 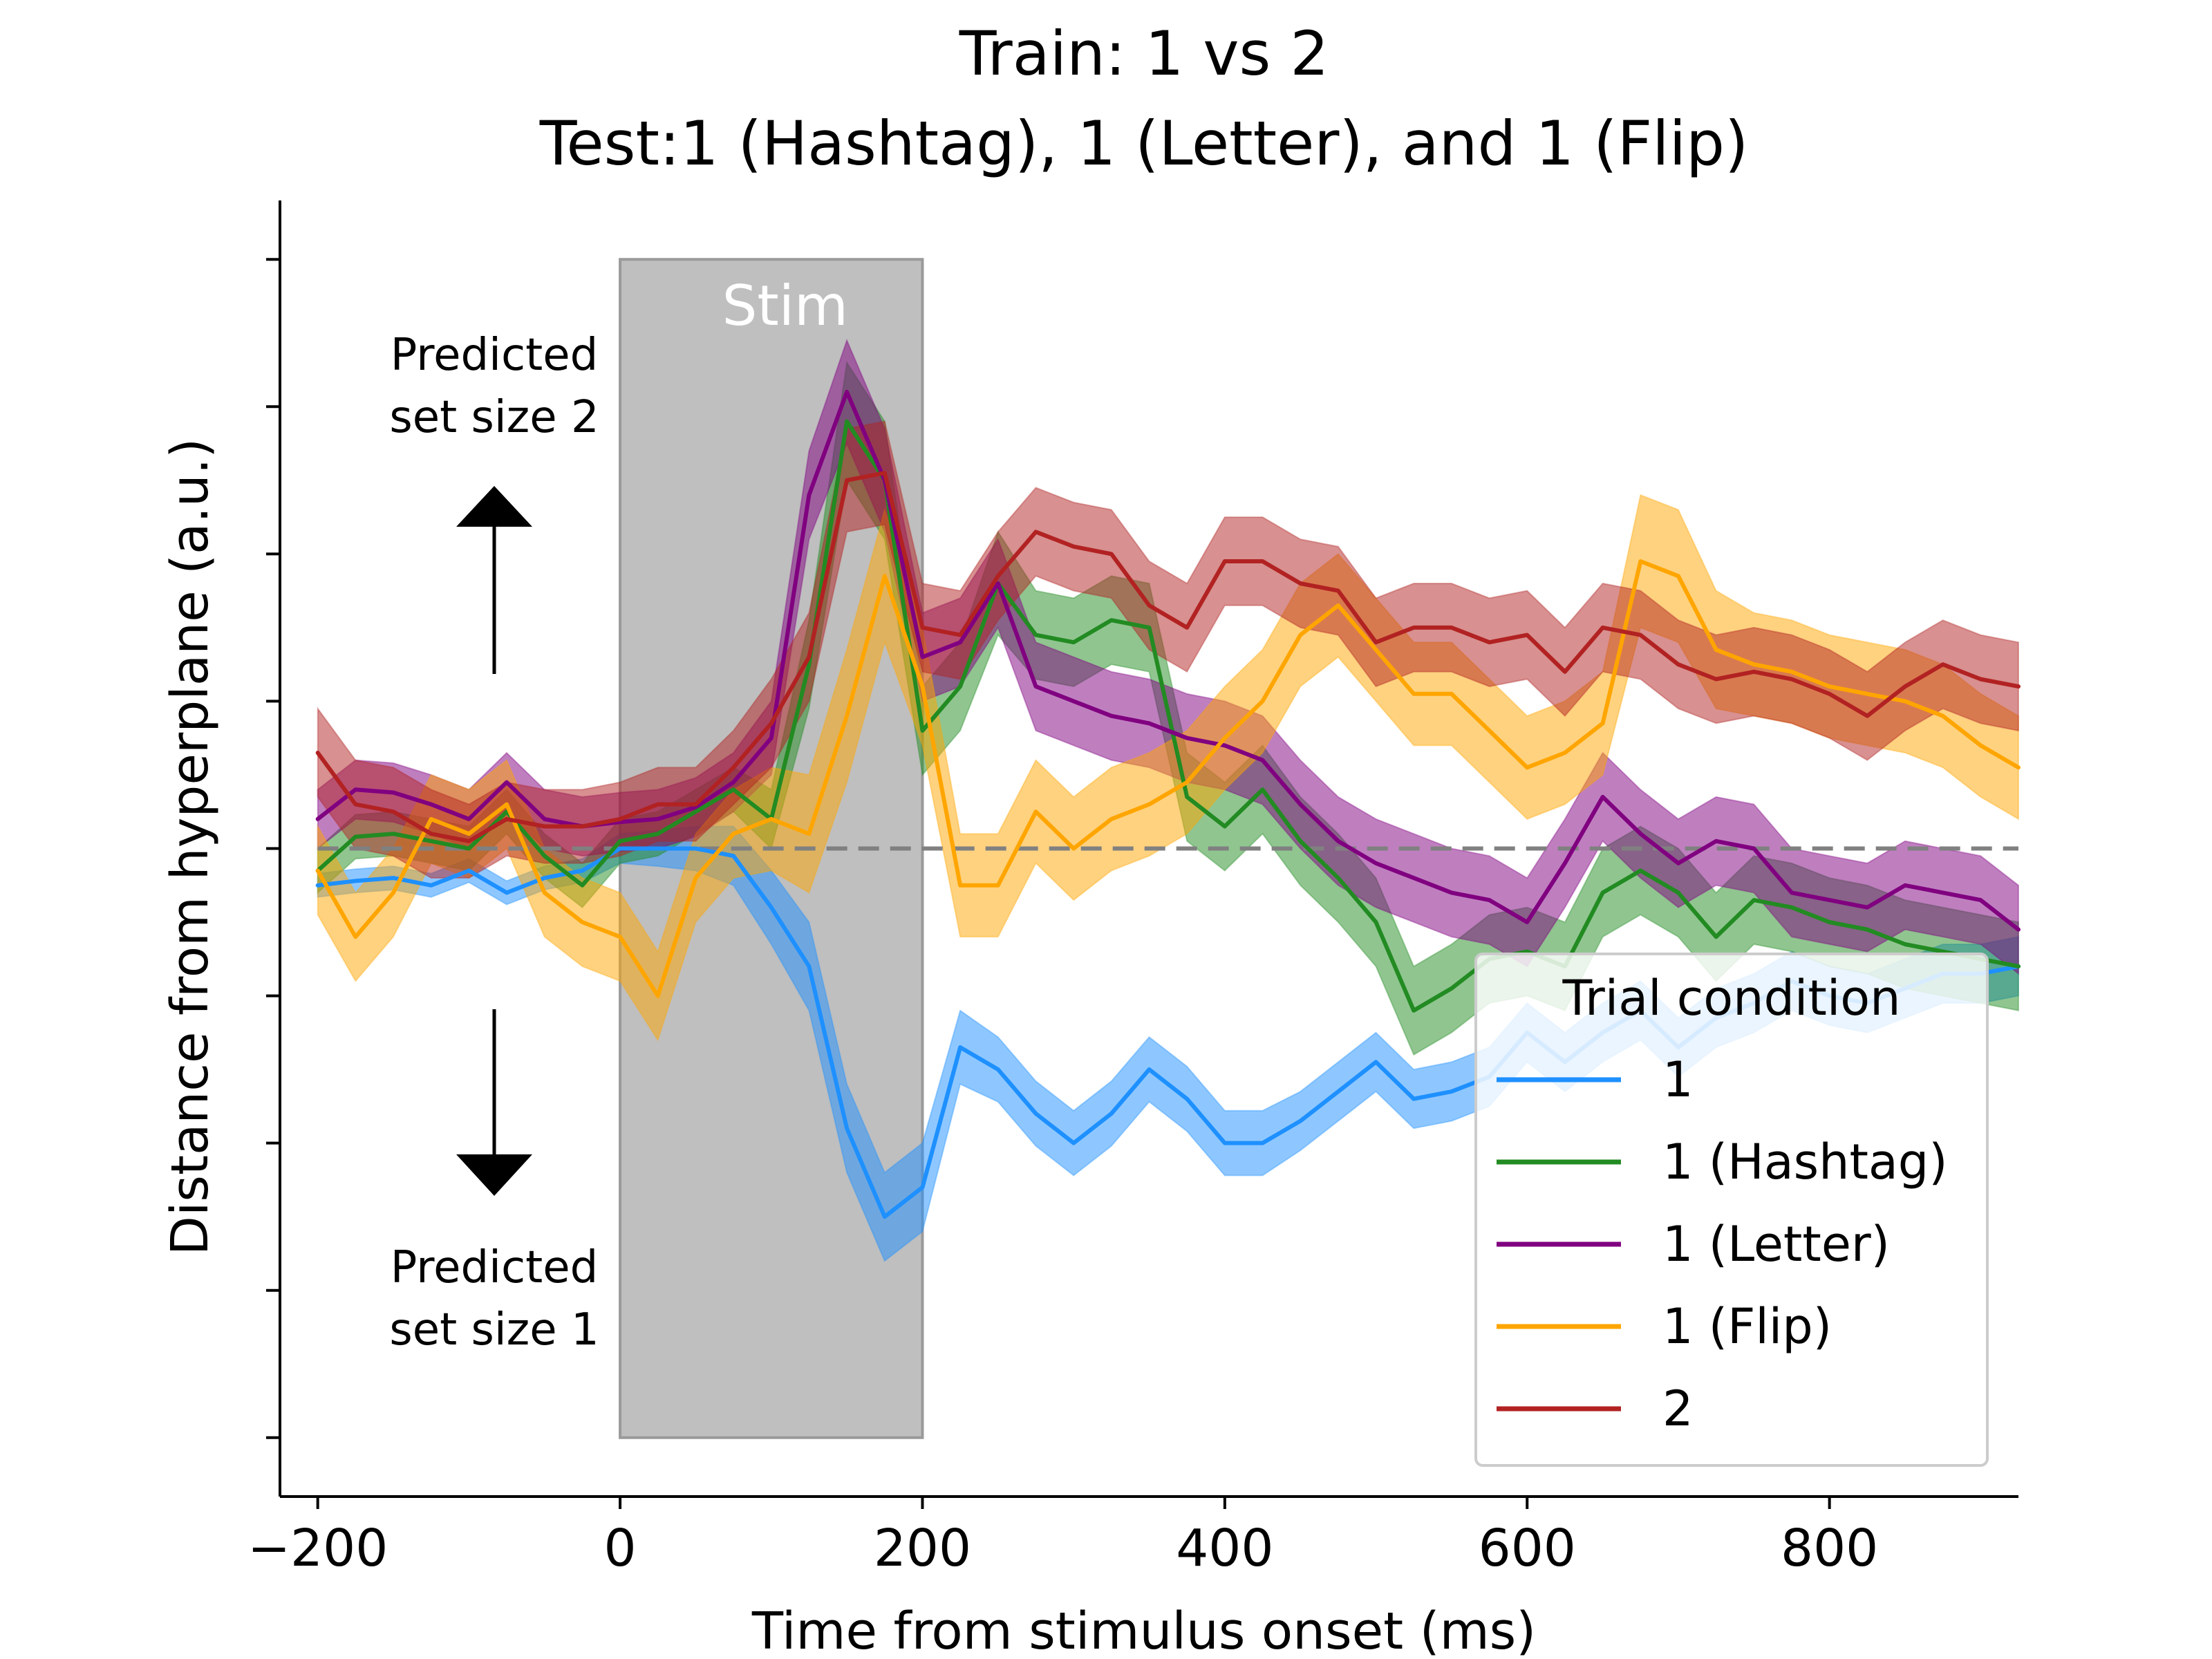 I want to click on lower-annotation-line1: Predicted, so click(x=494, y=1267).